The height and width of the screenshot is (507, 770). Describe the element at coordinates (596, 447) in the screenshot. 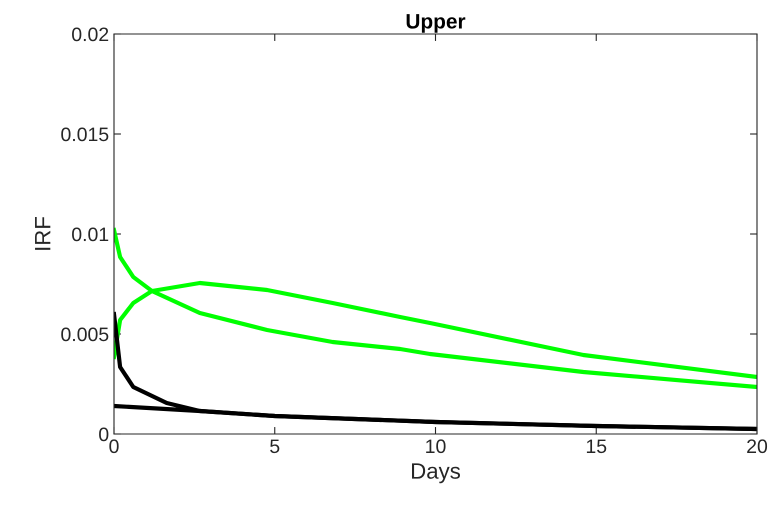

I see `x-tick-label: 15` at that location.